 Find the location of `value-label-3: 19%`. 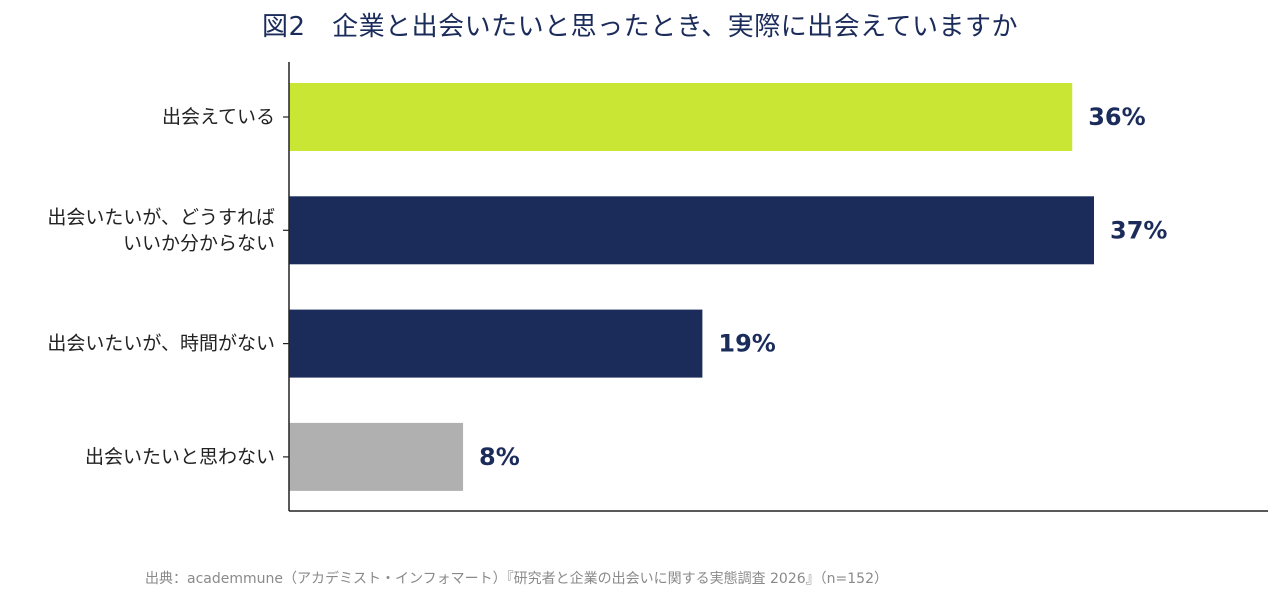

value-label-3: 19% is located at coordinates (746, 344).